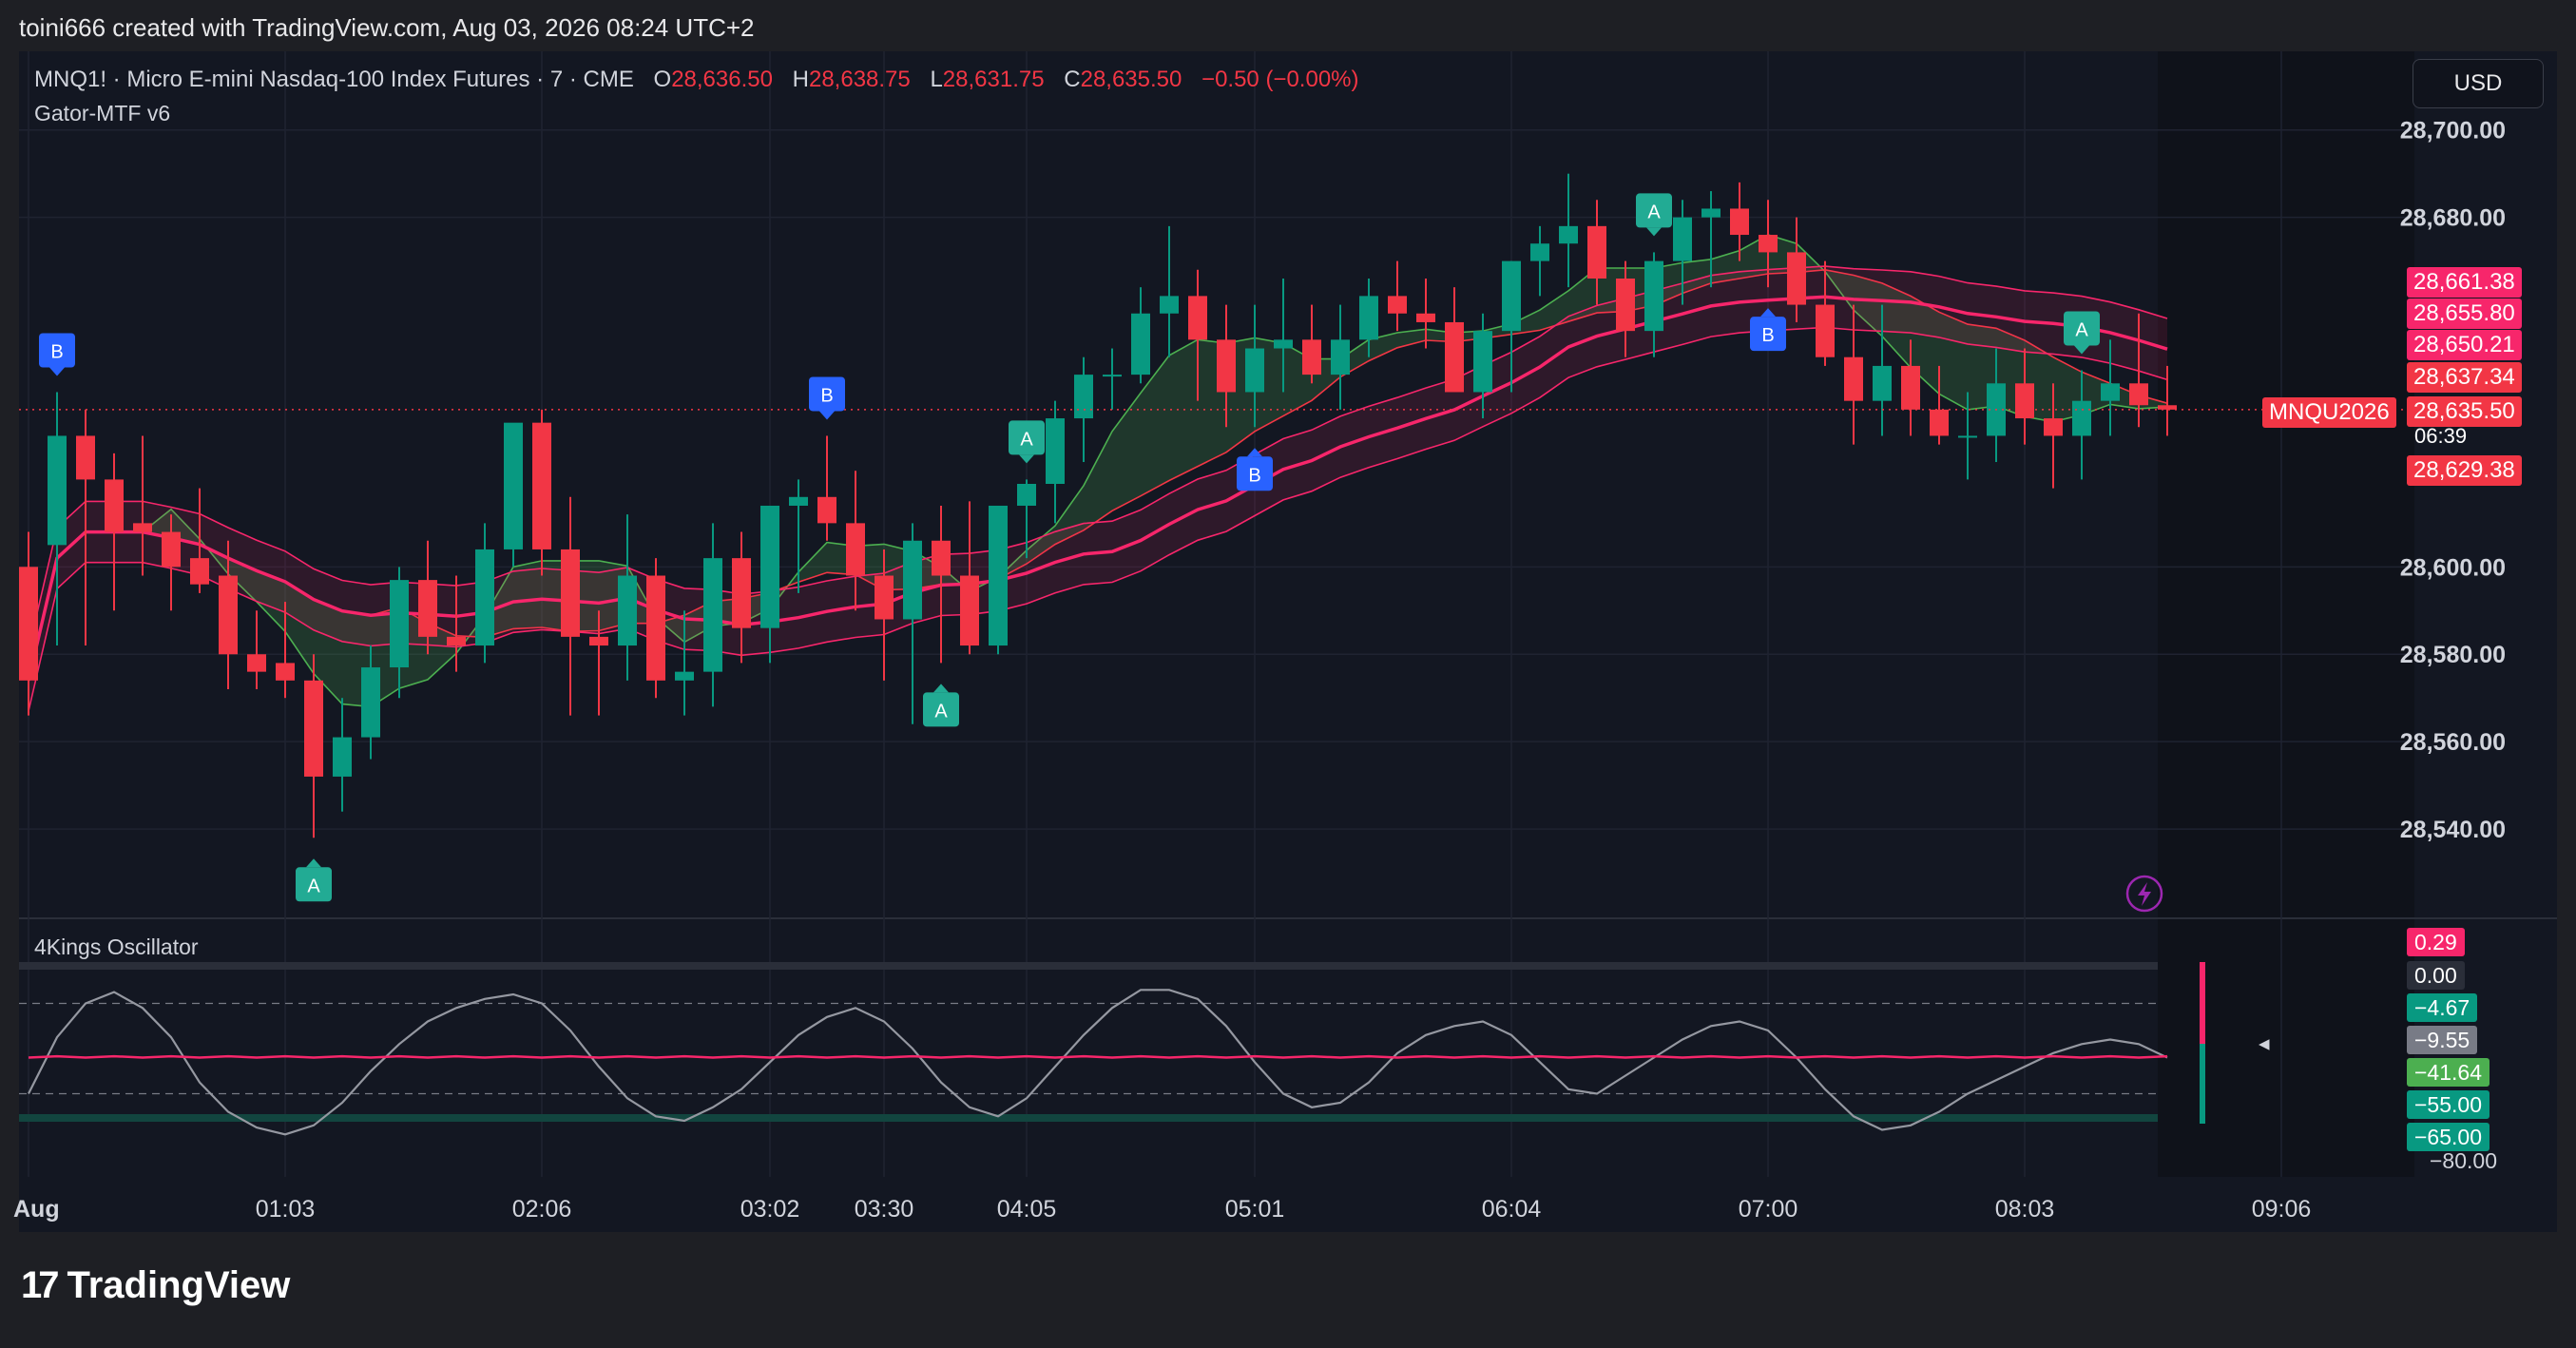 This screenshot has width=2576, height=1348. What do you see at coordinates (936, 79) in the screenshot?
I see `low-key: L` at bounding box center [936, 79].